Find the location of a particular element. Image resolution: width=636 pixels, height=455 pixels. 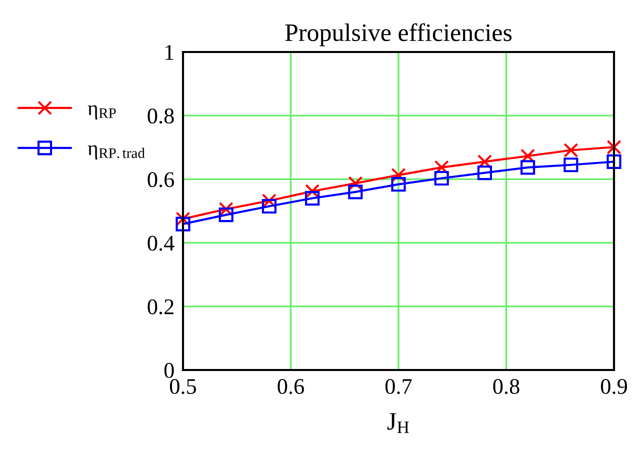

x-tick-label: 0.7 is located at coordinates (398, 386).